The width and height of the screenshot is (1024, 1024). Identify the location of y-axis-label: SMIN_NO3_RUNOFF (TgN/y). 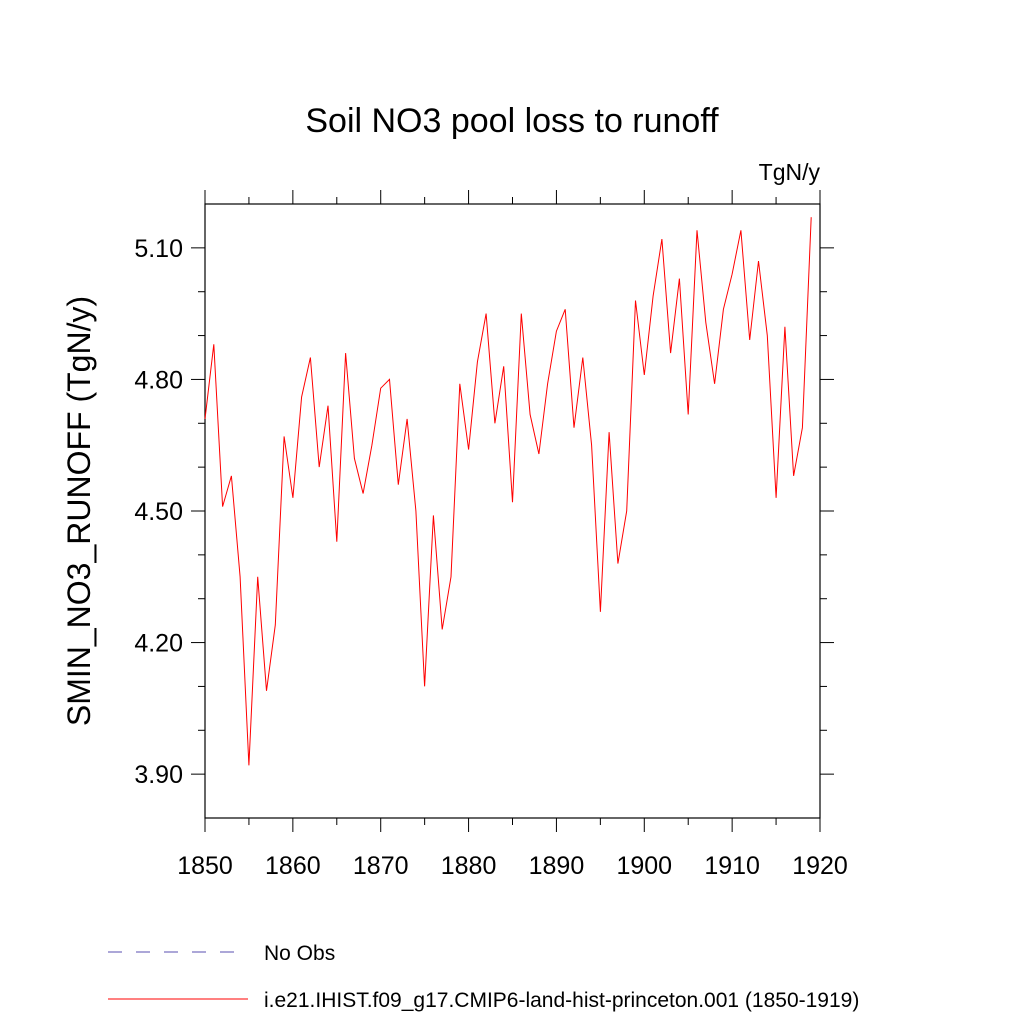
(79, 511).